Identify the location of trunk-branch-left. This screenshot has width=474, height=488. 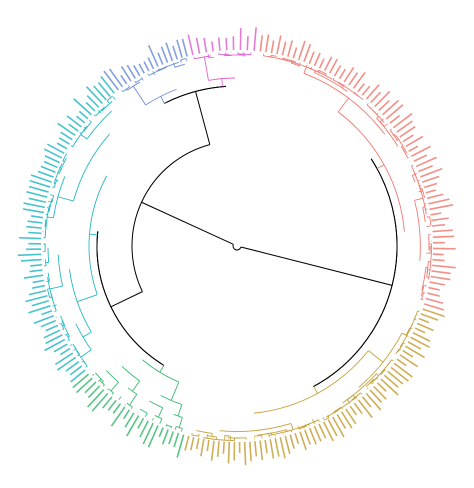
(127, 299).